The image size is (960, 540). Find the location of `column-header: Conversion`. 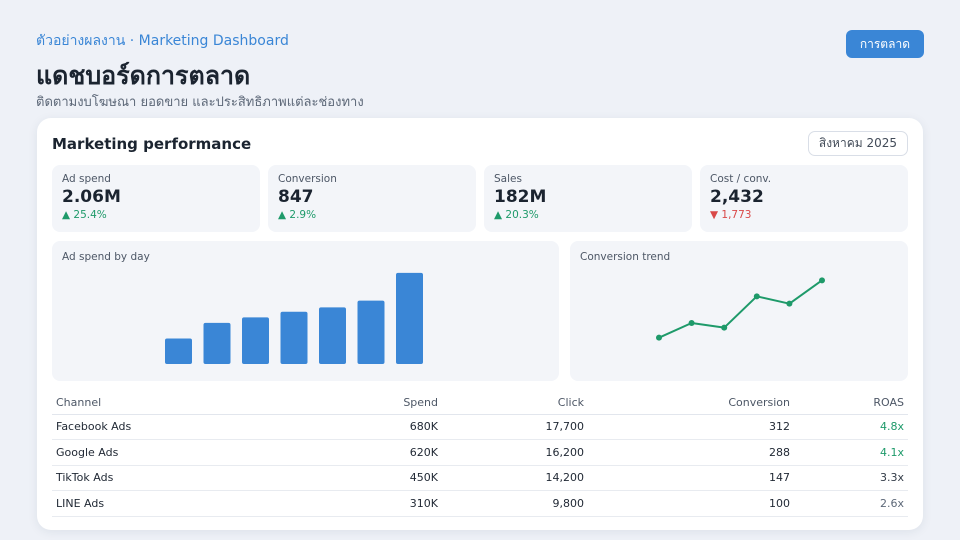

column-header: Conversion is located at coordinates (691, 403).